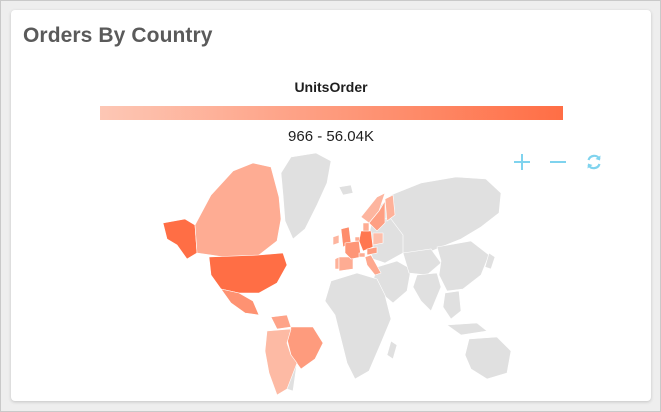 Image resolution: width=661 pixels, height=412 pixels. I want to click on country-united-states, so click(248, 273).